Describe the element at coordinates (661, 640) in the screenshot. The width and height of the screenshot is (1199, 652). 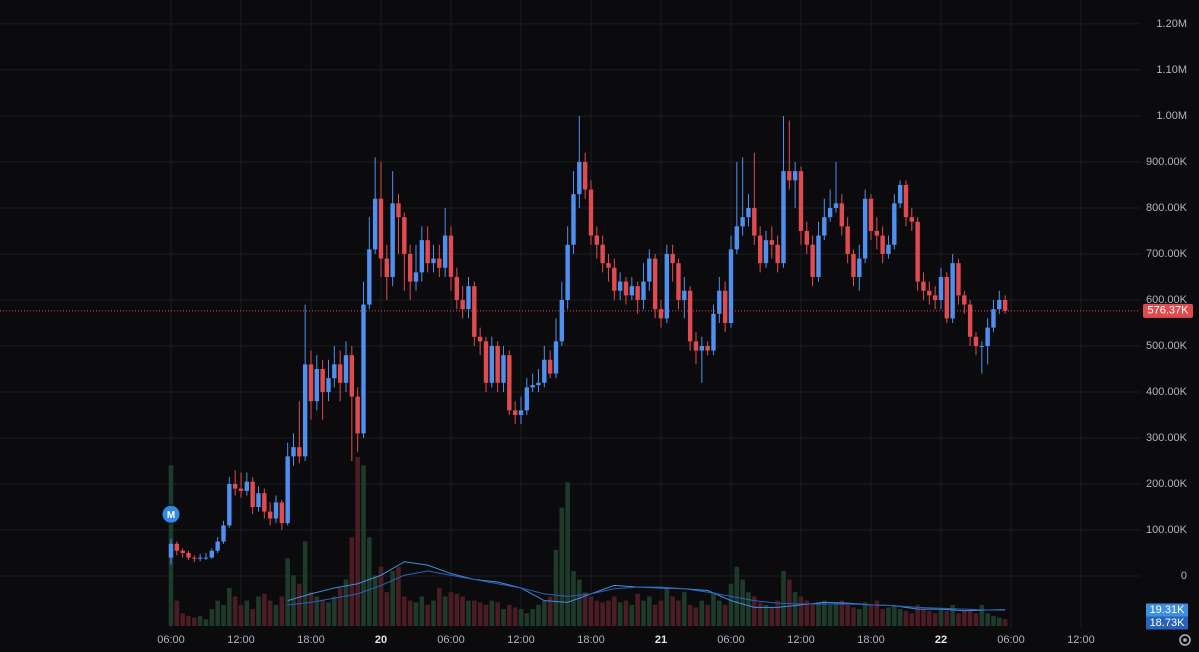
I see `x-tick-label: 21` at that location.